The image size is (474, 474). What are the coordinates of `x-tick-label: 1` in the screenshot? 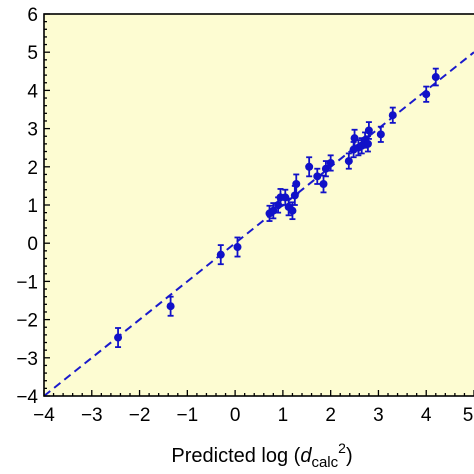 It's located at (283, 415).